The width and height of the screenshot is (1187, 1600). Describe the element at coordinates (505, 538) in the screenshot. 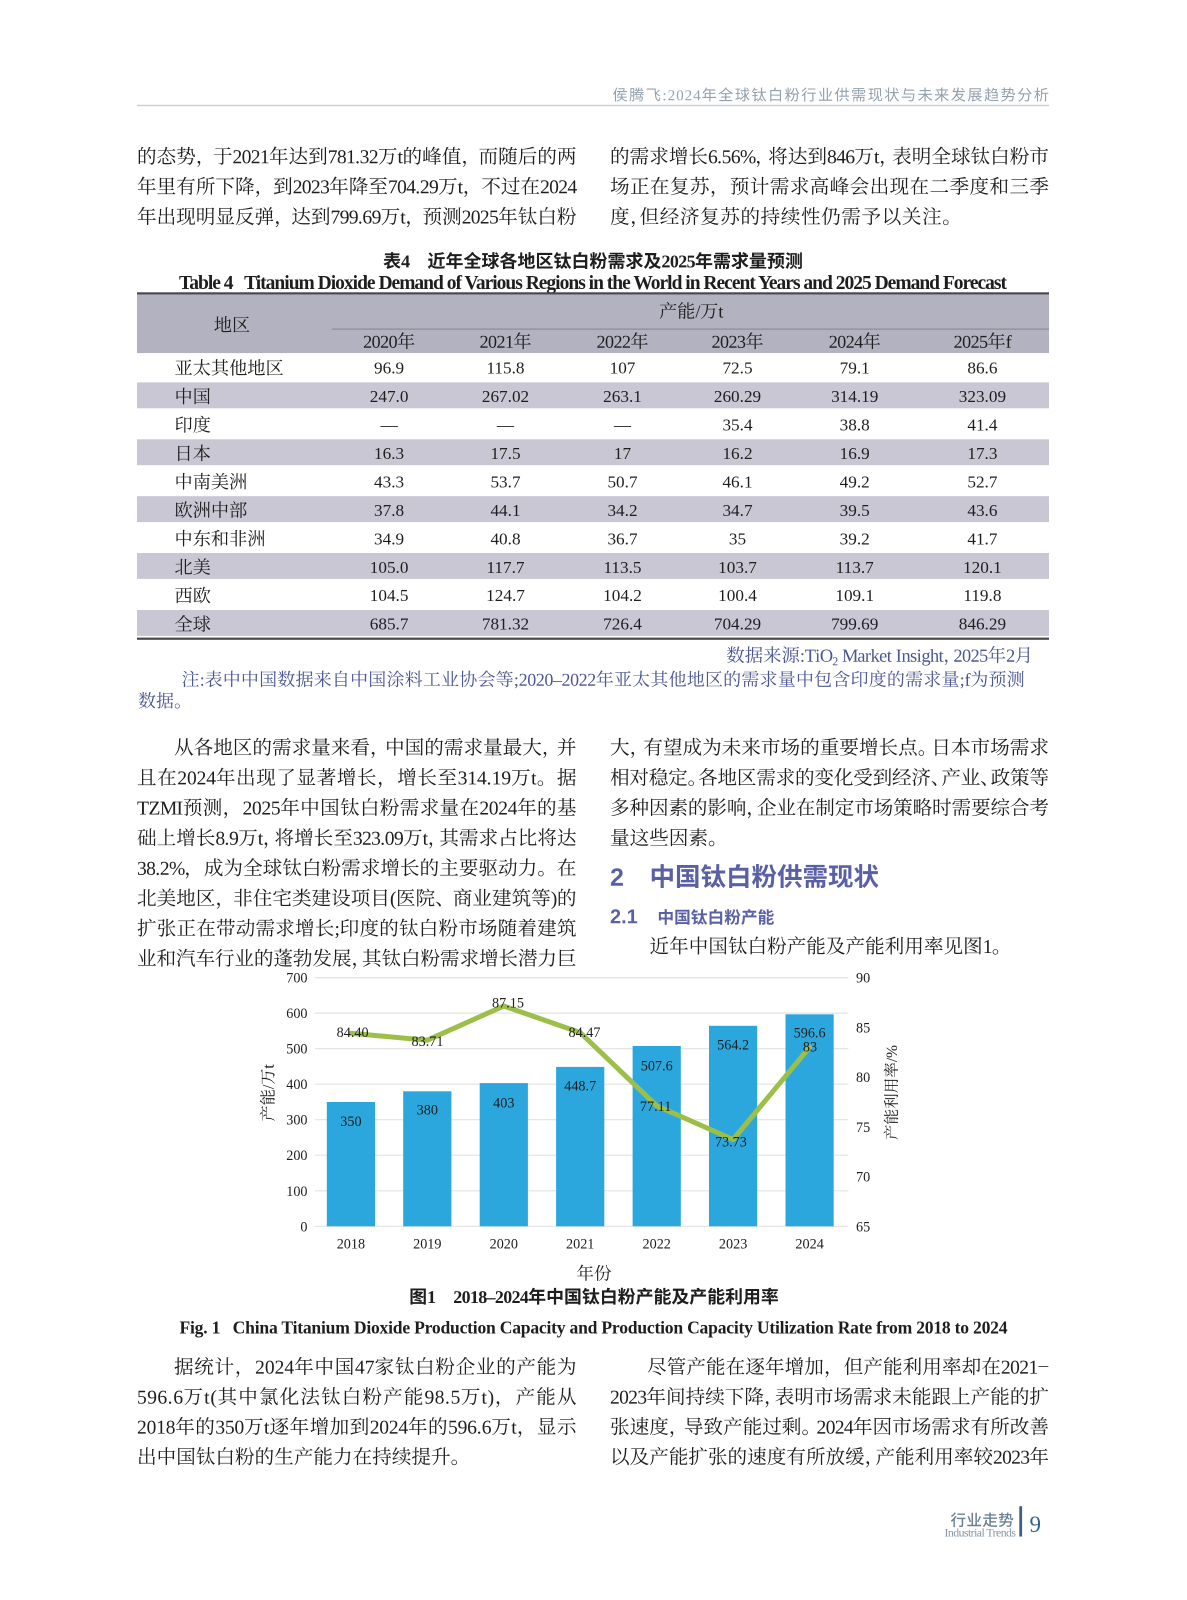

I see `svg-text: 40.8` at that location.